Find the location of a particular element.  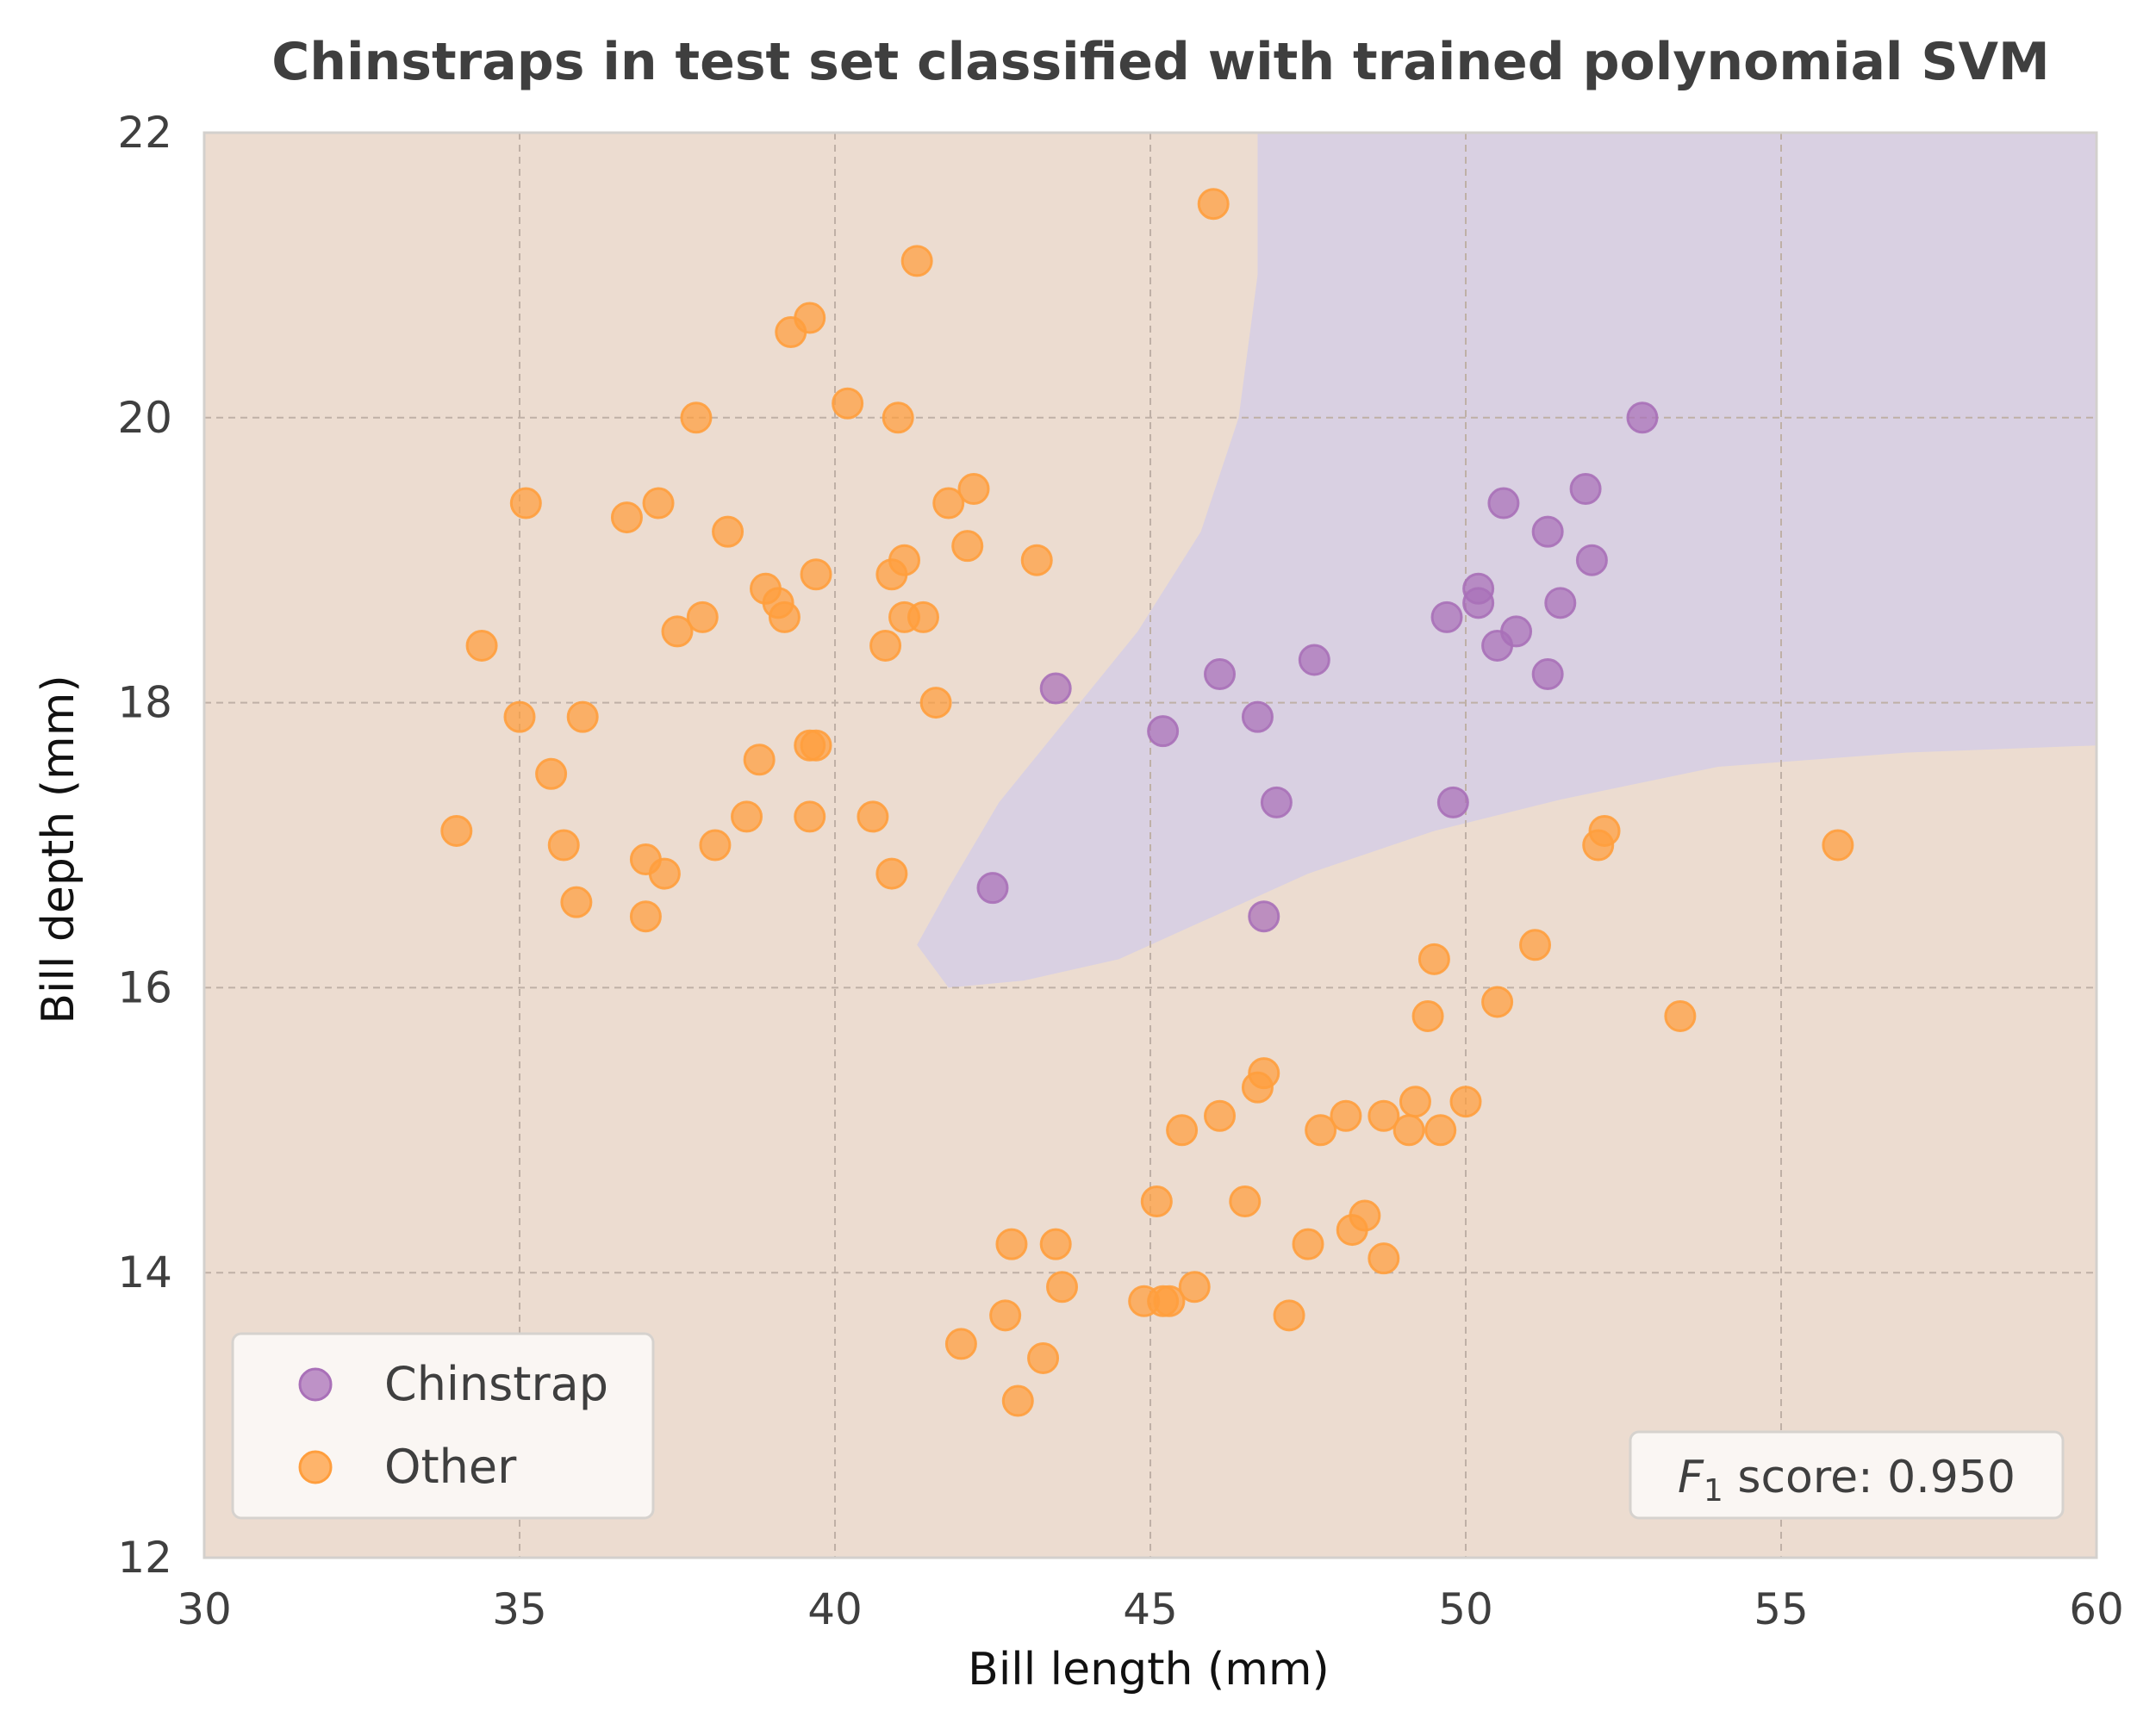

legend-label-chinstrap: Chinstrap is located at coordinates (496, 1384).